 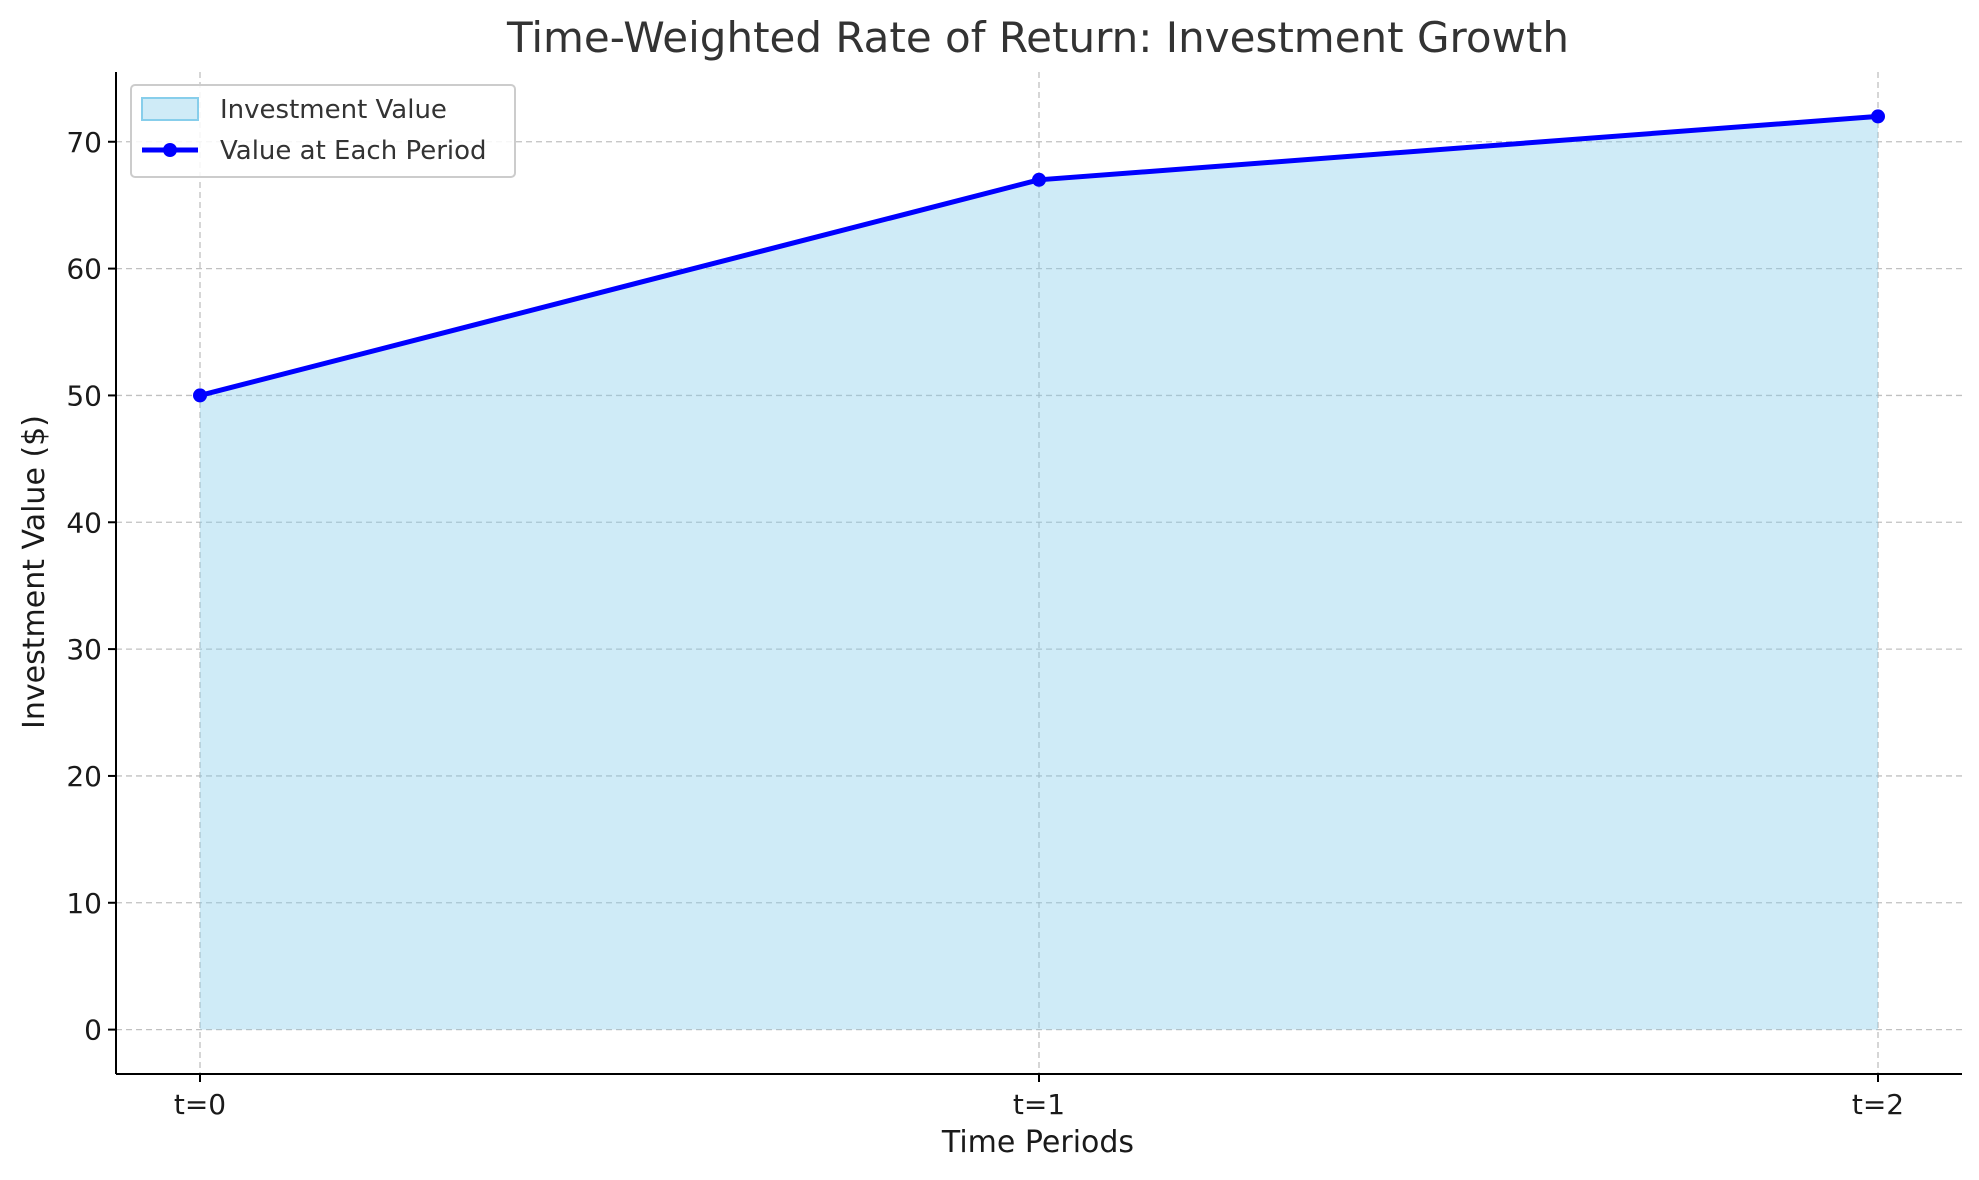 What do you see at coordinates (1039, 1104) in the screenshot?
I see `x-tick-label: t=1` at bounding box center [1039, 1104].